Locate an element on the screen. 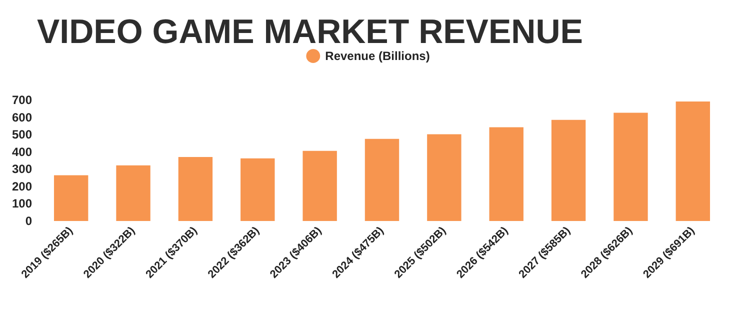 This screenshot has height=321, width=736. y-tick-label: 200 is located at coordinates (22, 186).